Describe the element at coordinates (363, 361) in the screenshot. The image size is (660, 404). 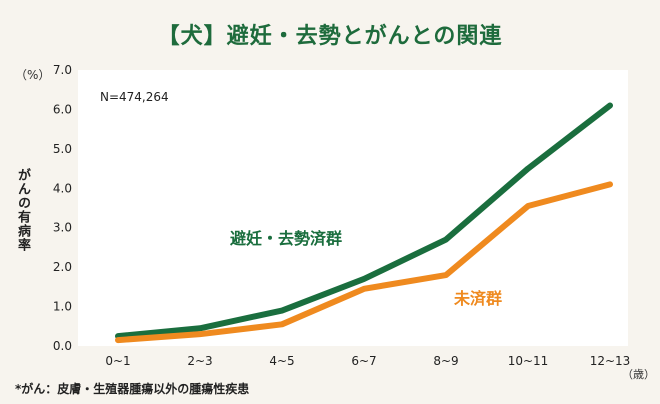
I see `x-tick-label: 6~7` at that location.